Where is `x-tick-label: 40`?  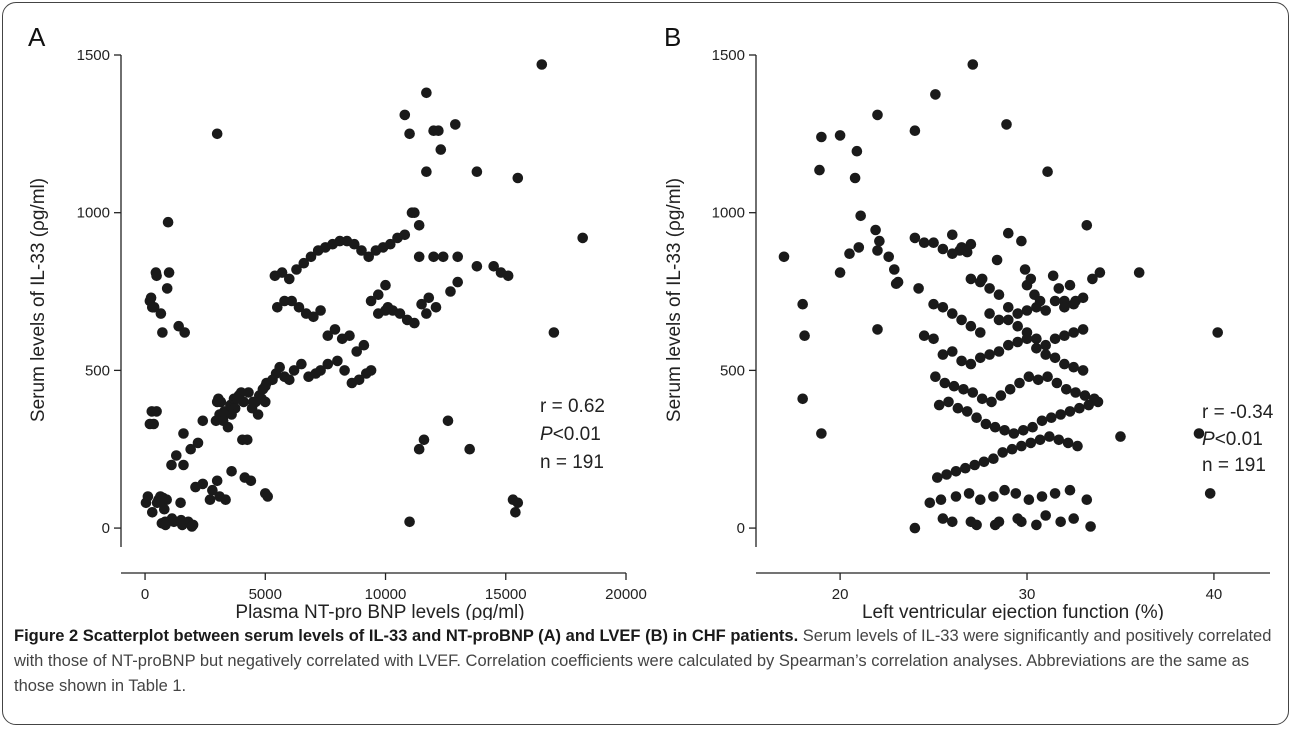
x-tick-label: 40 is located at coordinates (1214, 594).